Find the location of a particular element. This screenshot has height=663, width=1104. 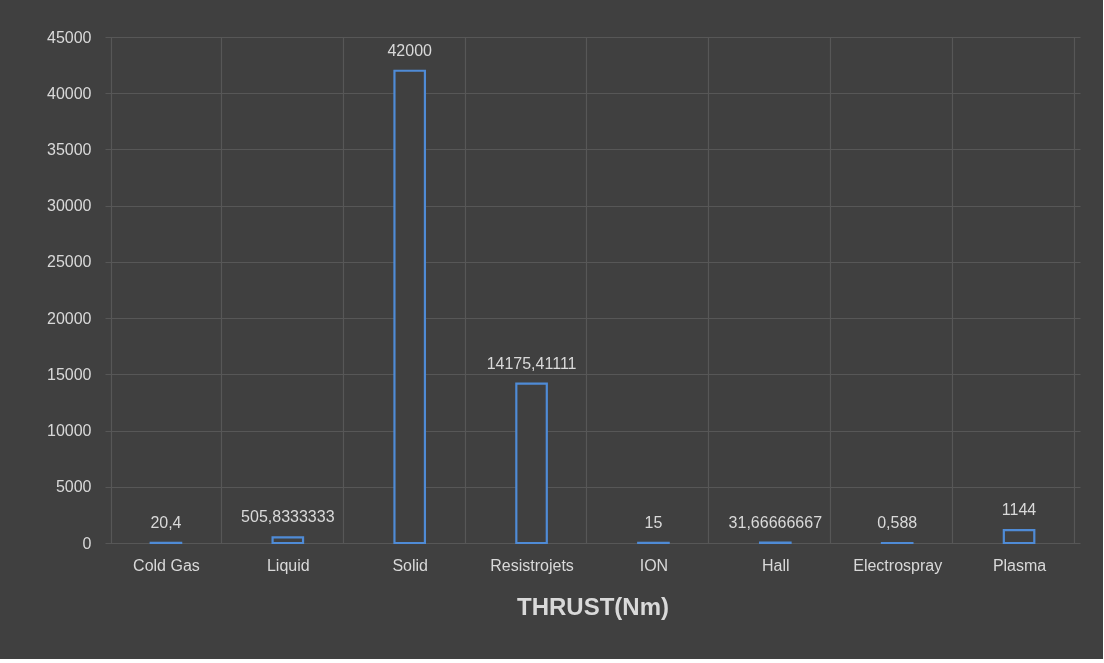

data-label: 14175,41111 is located at coordinates (531, 363).